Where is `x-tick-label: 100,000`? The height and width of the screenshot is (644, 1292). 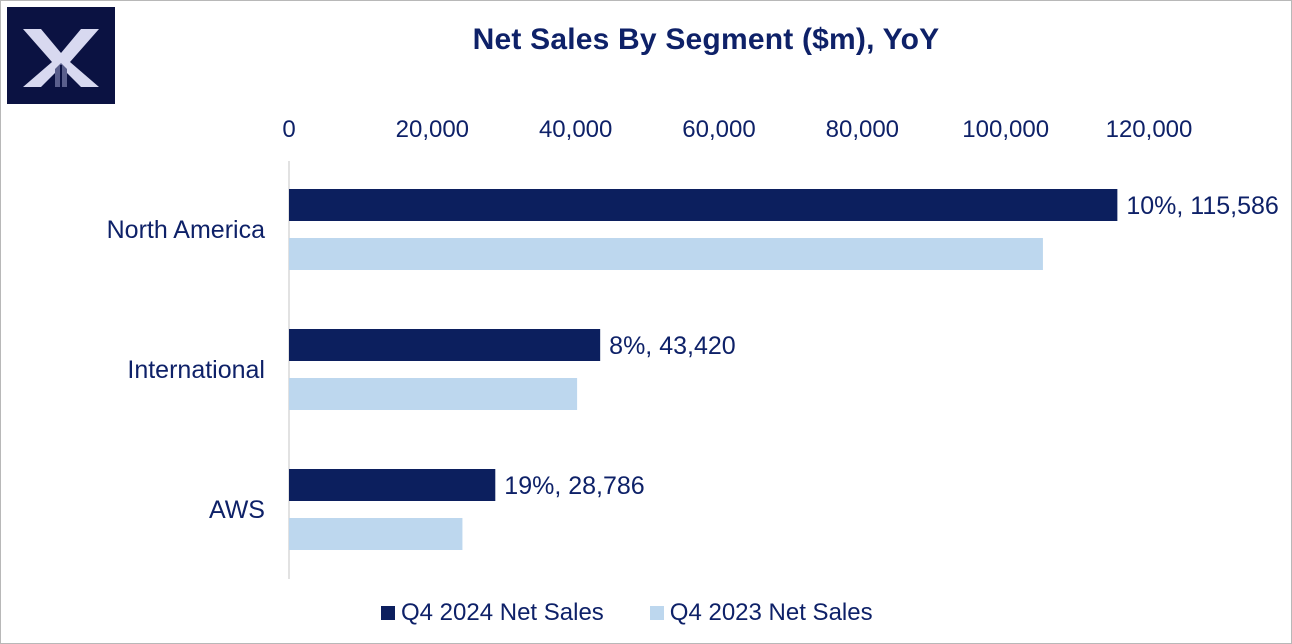 x-tick-label: 100,000 is located at coordinates (1005, 129).